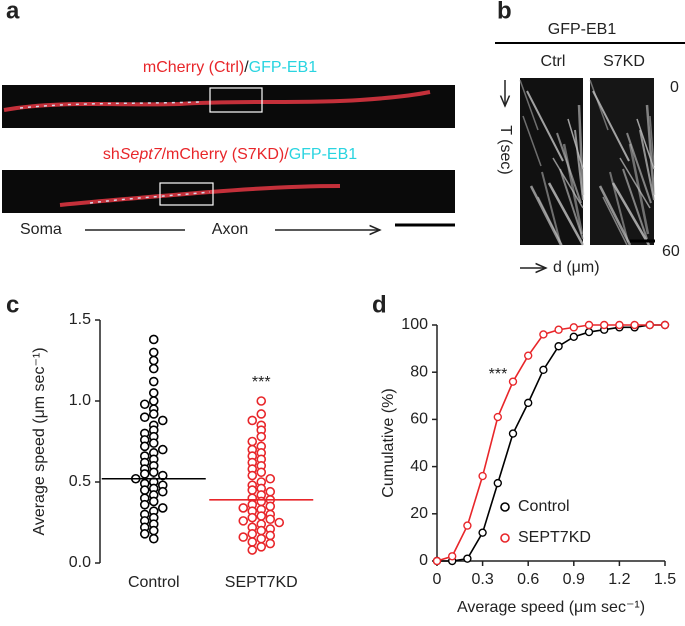 Image resolution: width=685 pixels, height=626 pixels. I want to click on y-tick-label: 0, so click(423, 560).